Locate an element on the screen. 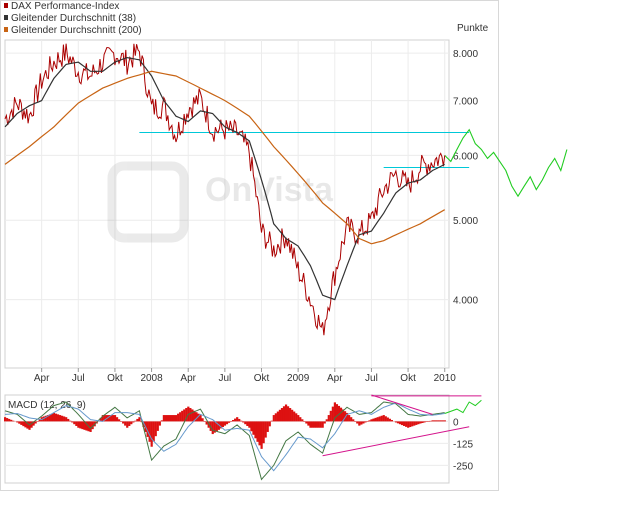 The image size is (640, 505). main-y-tick-label-4: 4.000 is located at coordinates (465, 301).